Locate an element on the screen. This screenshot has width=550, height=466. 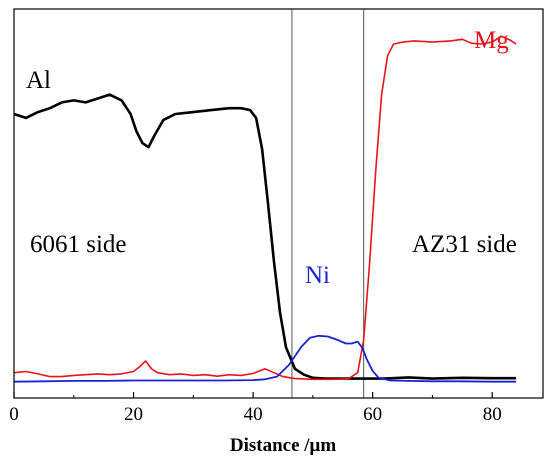
x-axis-title: Distance /μm is located at coordinates (283, 445).